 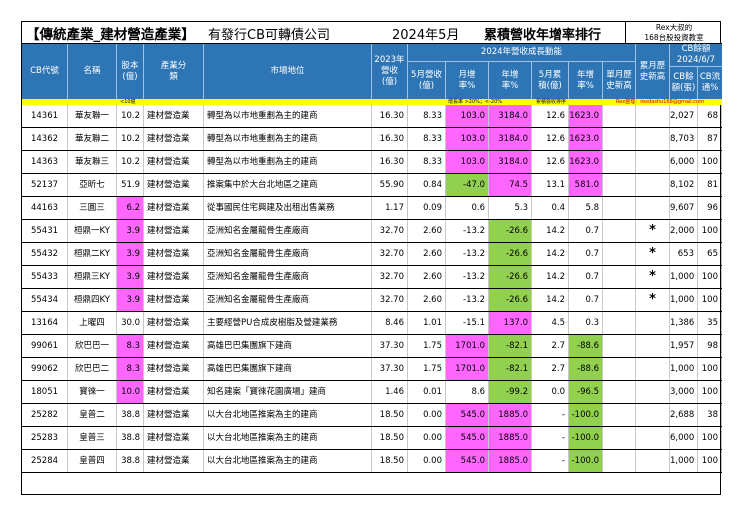 I want to click on cell-name: 欣巴巴二, so click(x=92, y=369).